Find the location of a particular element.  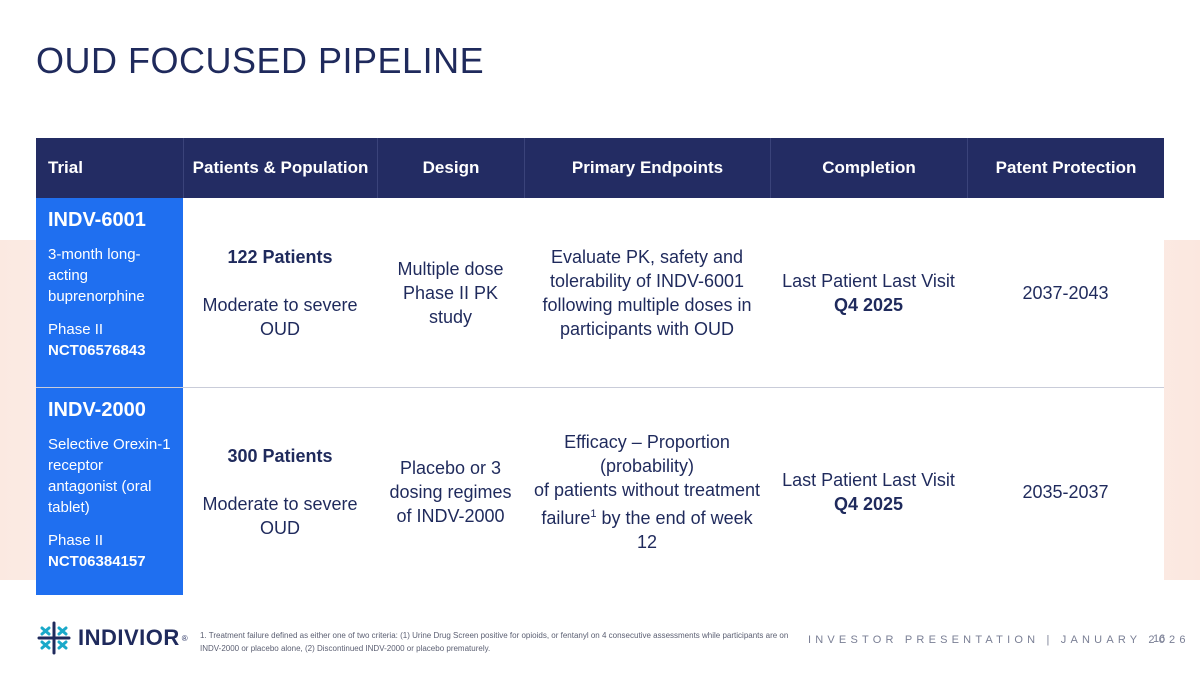

header-completion: Completion is located at coordinates (868, 168).